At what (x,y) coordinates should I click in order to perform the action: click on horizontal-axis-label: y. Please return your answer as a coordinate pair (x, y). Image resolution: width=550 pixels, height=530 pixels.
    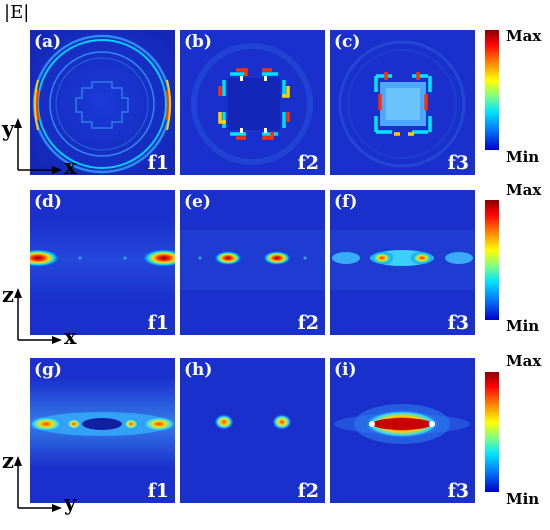
    Looking at the image, I should click on (70, 502).